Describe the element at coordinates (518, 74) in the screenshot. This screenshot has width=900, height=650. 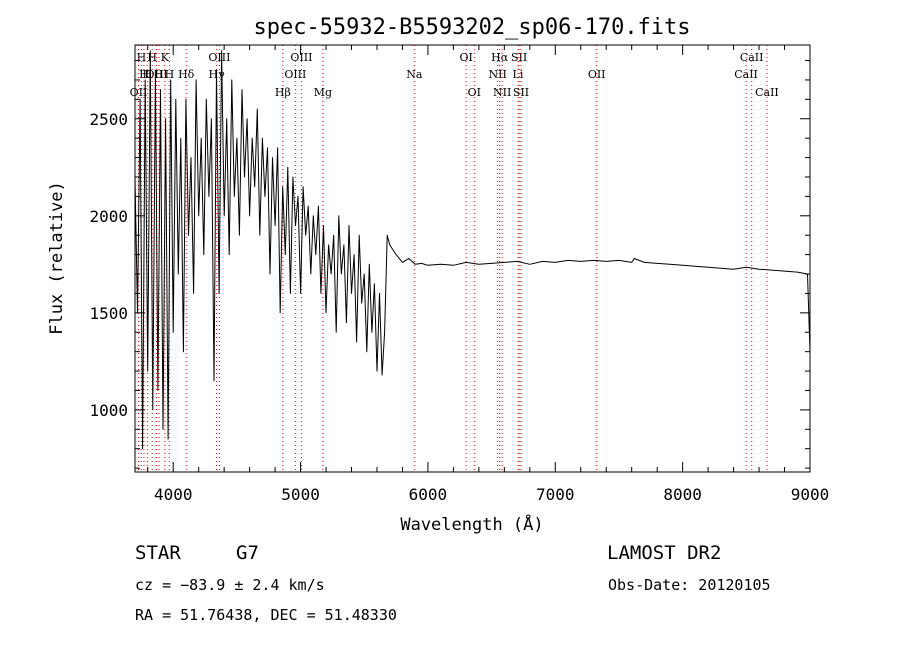
I see `marker-label-22: Li` at that location.